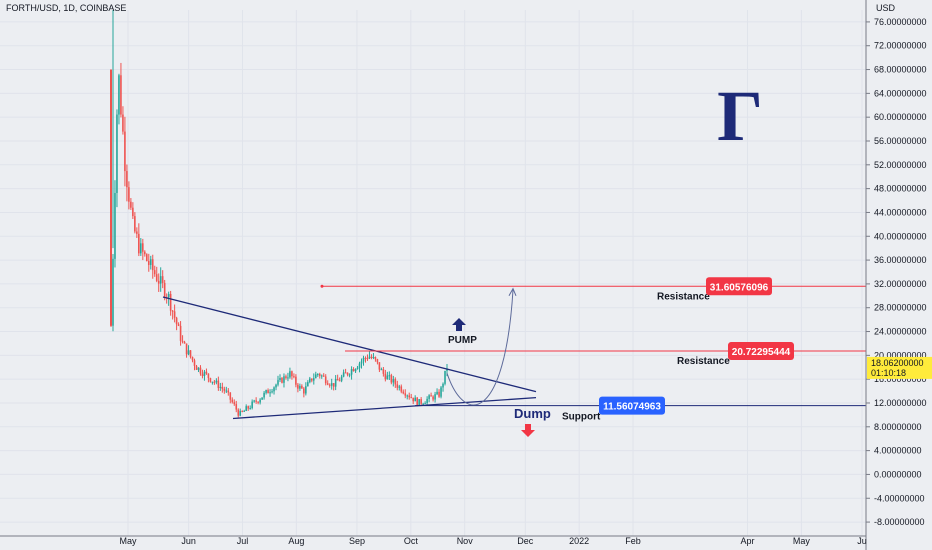 This screenshot has width=932, height=550. I want to click on resistance-value-lower-text: 20.72295444, so click(761, 352).